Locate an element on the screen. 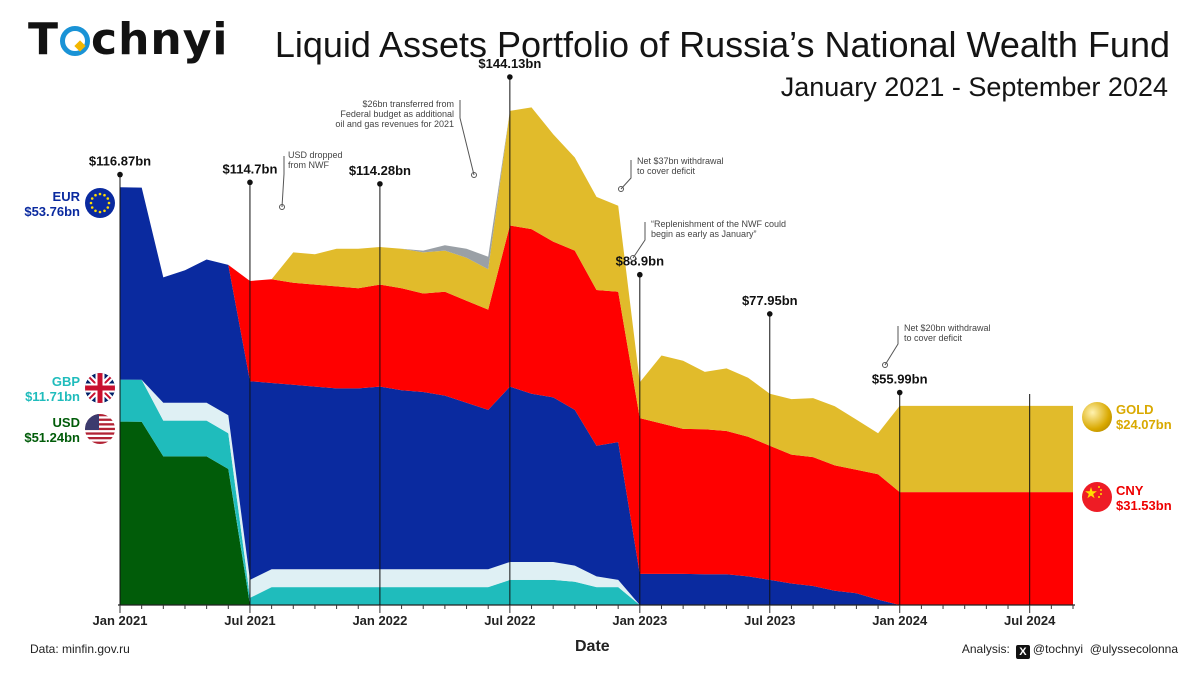 The image size is (1200, 675). x-tick-label: Jan 2024 is located at coordinates (900, 620).